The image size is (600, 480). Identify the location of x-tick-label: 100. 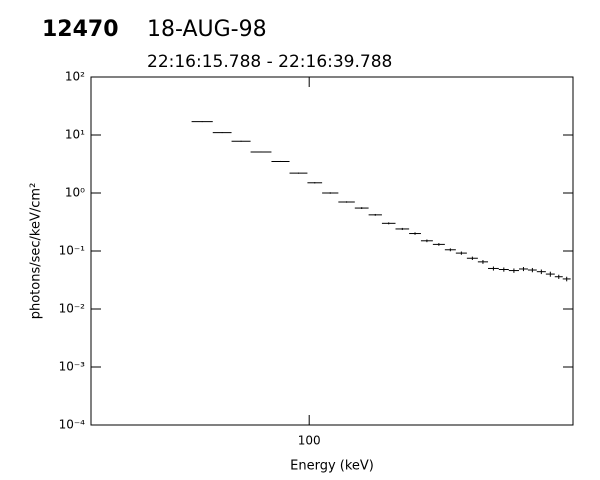
(309, 441).